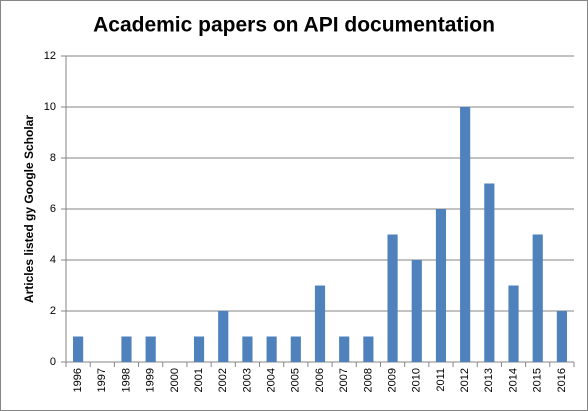 The height and width of the screenshot is (411, 588). What do you see at coordinates (53, 311) in the screenshot?
I see `y-tick-label: 2` at bounding box center [53, 311].